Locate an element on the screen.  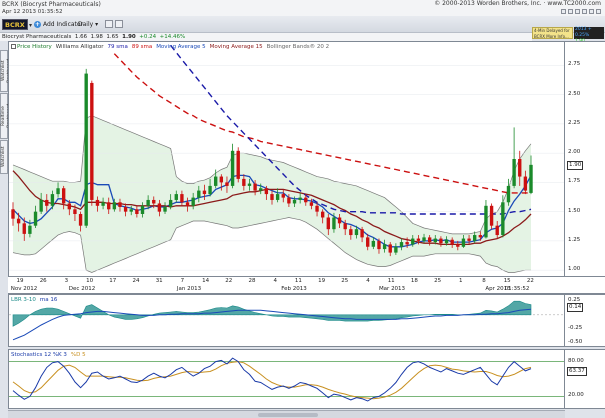
price-y-tick-label: 1.00 is located at coordinates (574, 269).